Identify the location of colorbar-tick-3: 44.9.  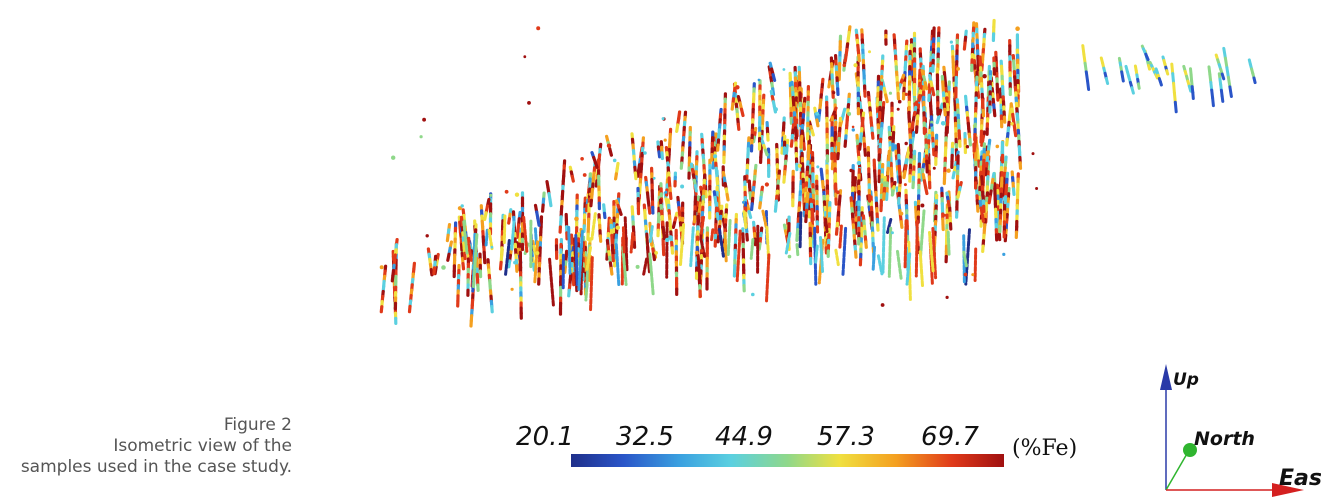
(744, 437).